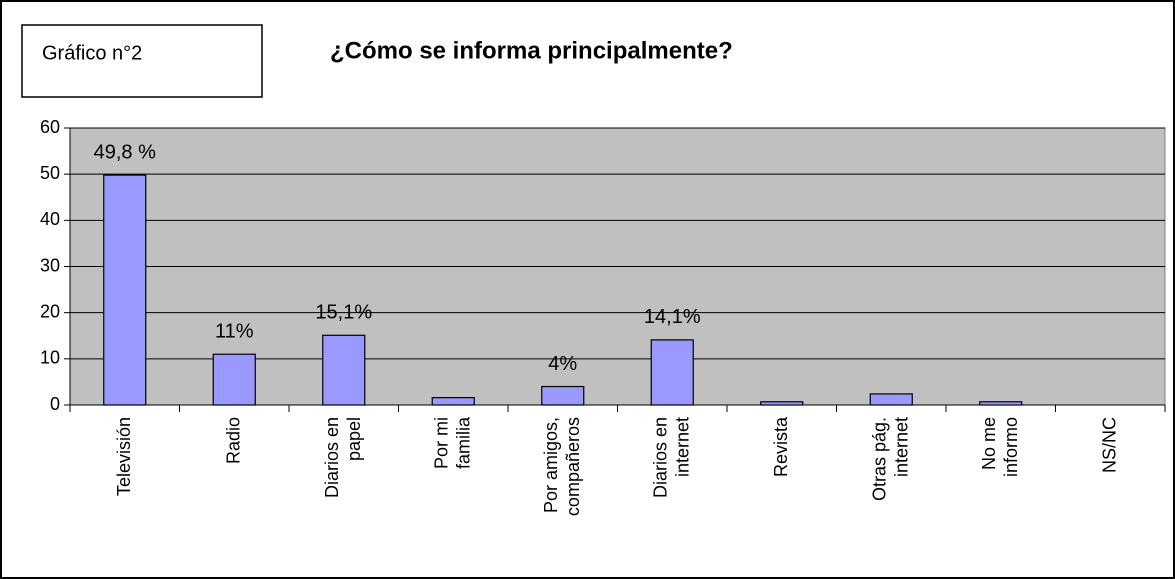 This screenshot has height=579, width=1175. I want to click on value-label: 4%, so click(562, 364).